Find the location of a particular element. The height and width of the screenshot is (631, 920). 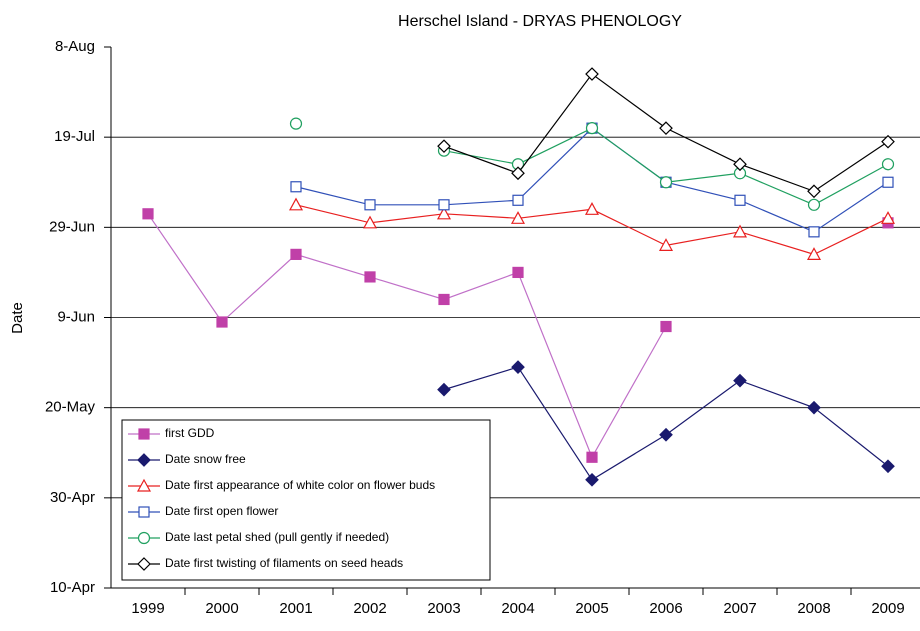

legend-label: first GDD is located at coordinates (190, 433).